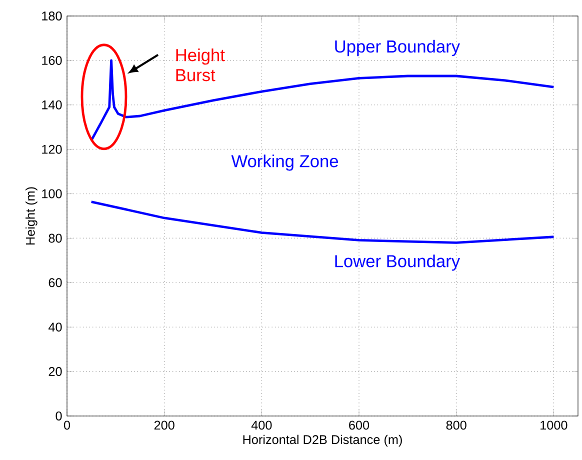 Image resolution: width=582 pixels, height=460 pixels. I want to click on x-tick-label: 800, so click(456, 425).